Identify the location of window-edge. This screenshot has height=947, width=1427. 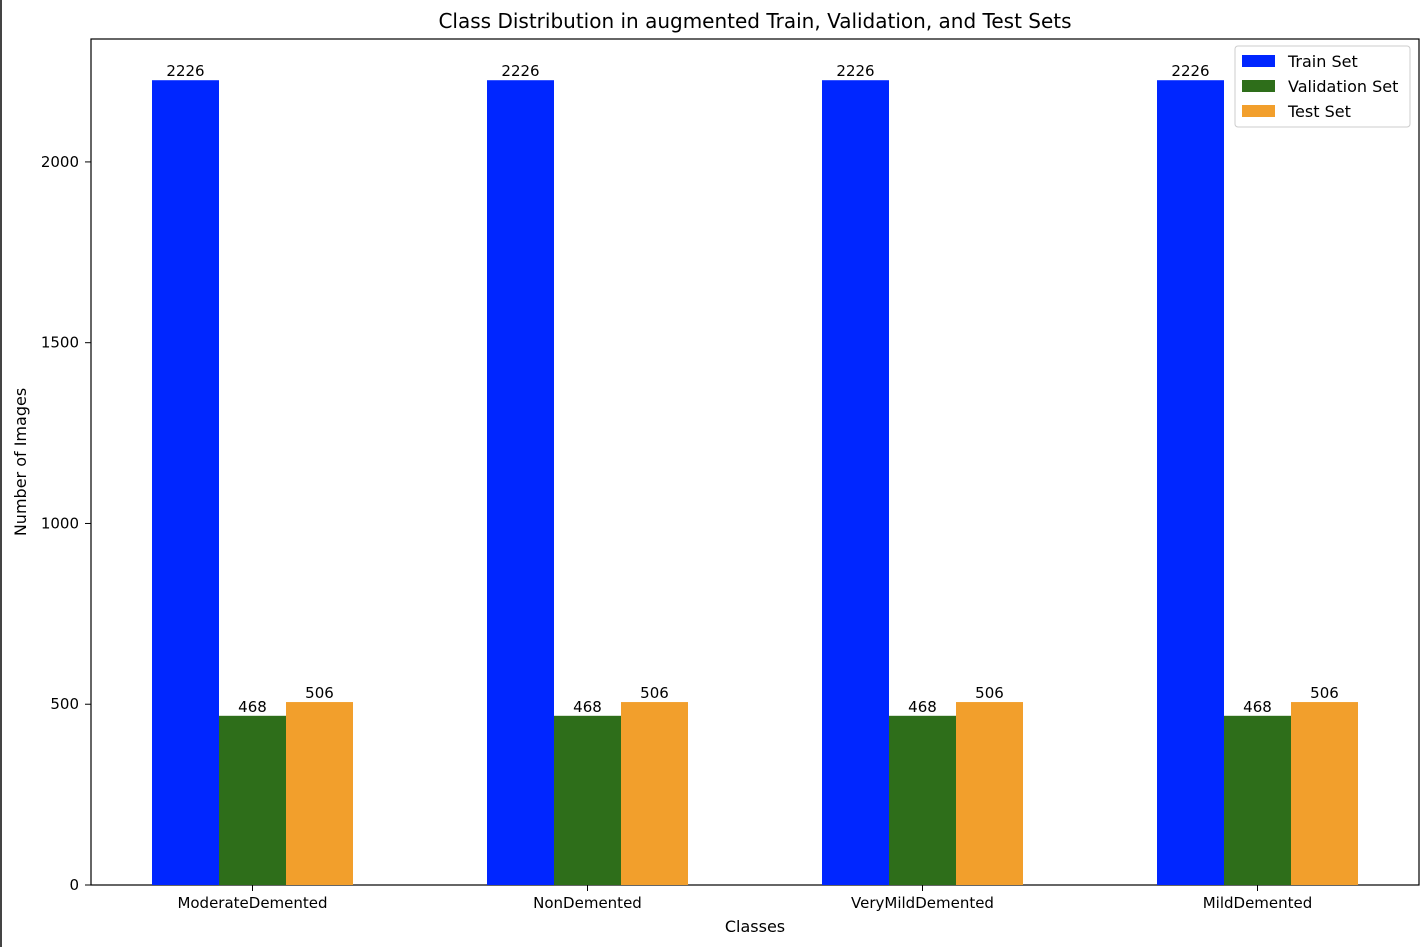
(1, 473).